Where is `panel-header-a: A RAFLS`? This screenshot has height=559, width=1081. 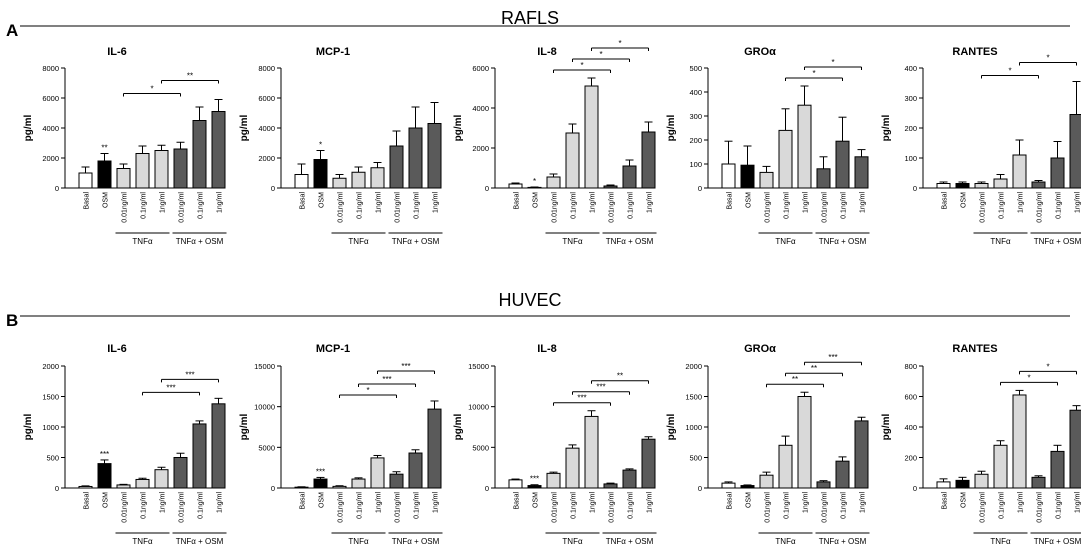
panel-header-a: A RAFLS is located at coordinates (538, 24).